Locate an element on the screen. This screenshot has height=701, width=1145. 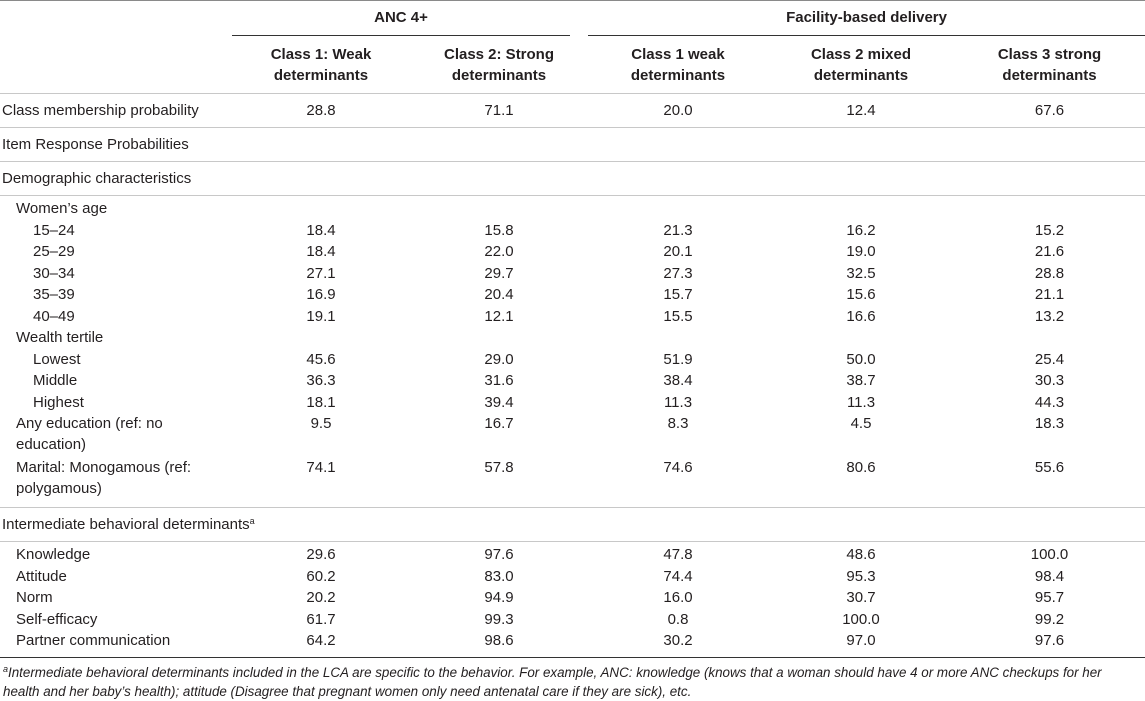
group-header-facility-delivery: Facility-based delivery is located at coordinates (866, 18).